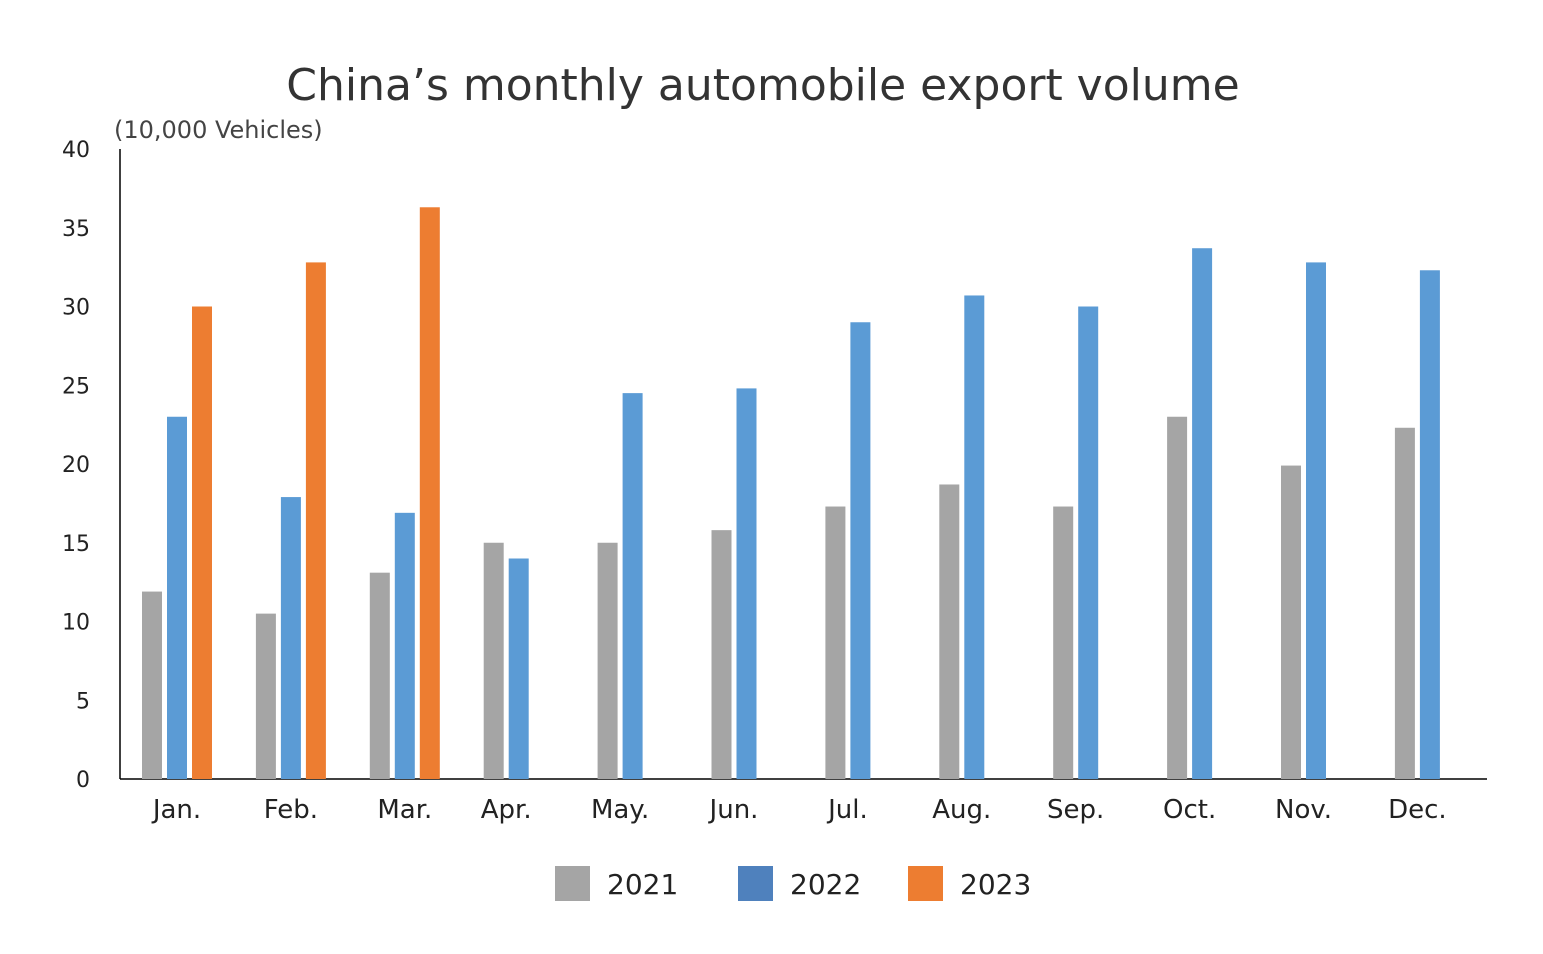 This screenshot has width=1543, height=954. What do you see at coordinates (493, 660) in the screenshot?
I see `bar-2021-Apr` at bounding box center [493, 660].